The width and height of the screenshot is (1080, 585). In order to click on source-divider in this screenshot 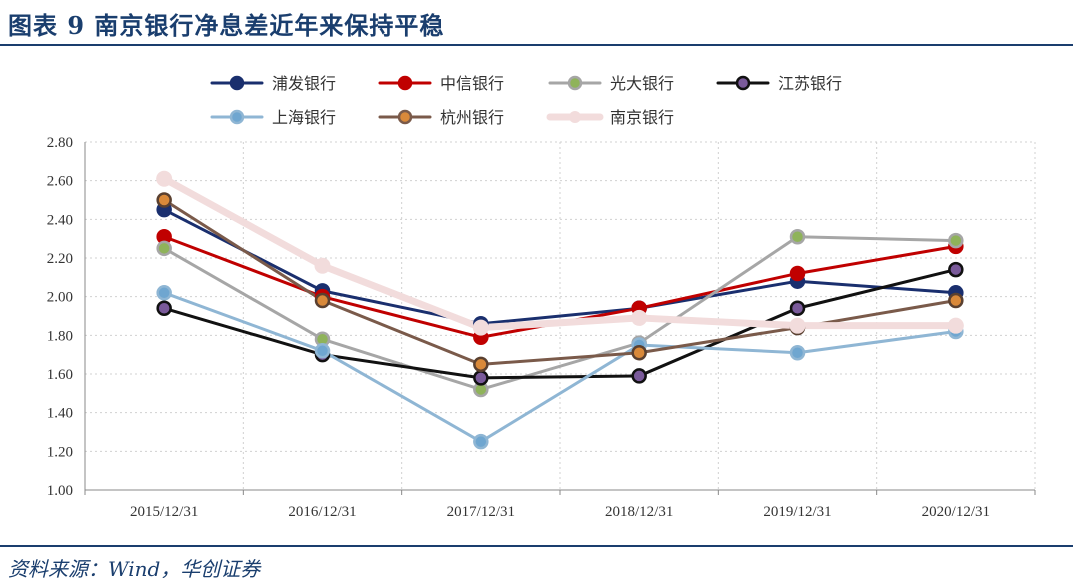, I will do `click(536, 546)`.